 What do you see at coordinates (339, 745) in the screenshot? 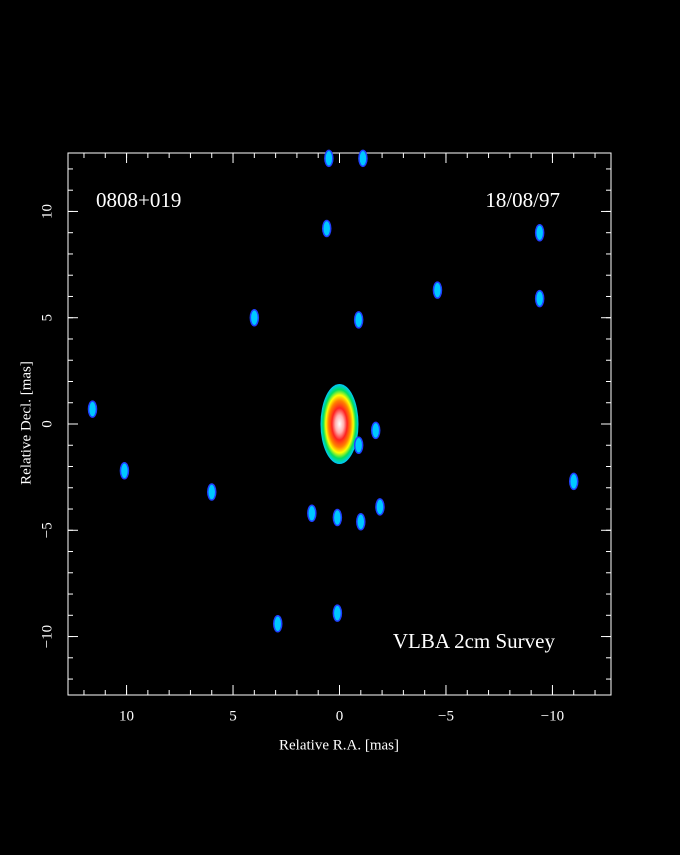
I see `x-axis-label: Relative R.A. [mas]` at bounding box center [339, 745].